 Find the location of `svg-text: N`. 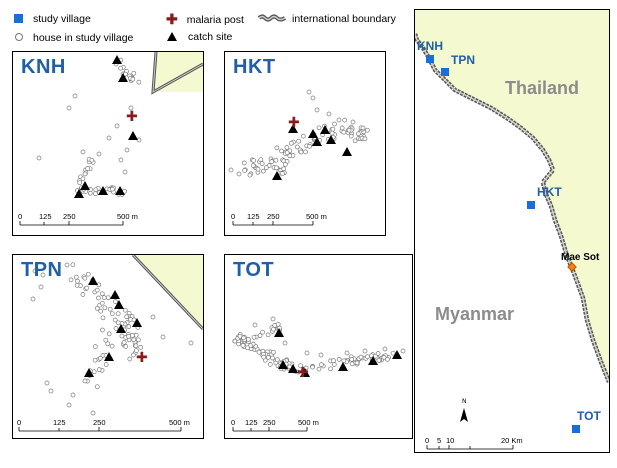

svg-text: N is located at coordinates (464, 401).